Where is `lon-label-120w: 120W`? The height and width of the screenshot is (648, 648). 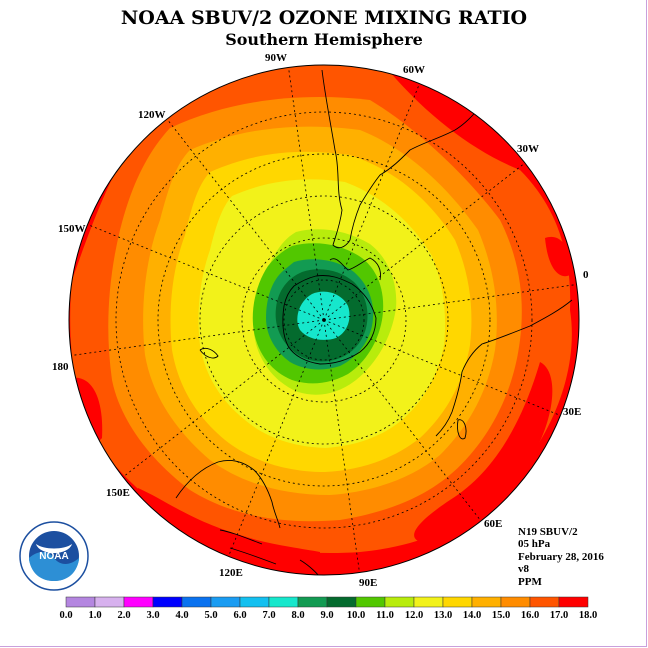 lon-label-120w: 120W is located at coordinates (152, 115).